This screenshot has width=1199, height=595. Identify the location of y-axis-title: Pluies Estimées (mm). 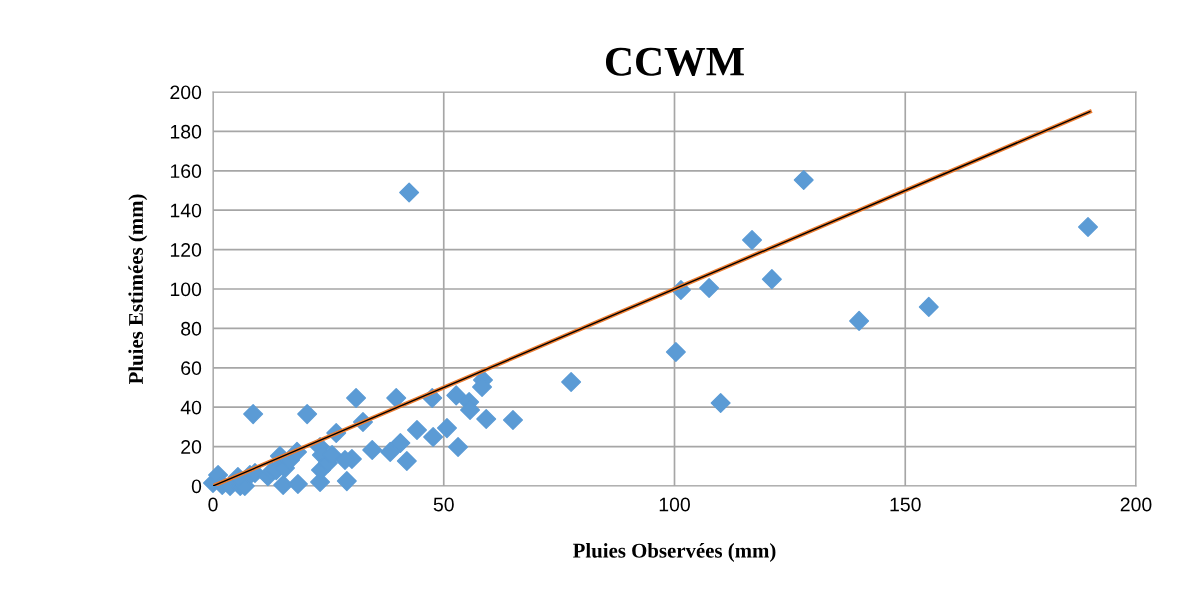
(138, 289).